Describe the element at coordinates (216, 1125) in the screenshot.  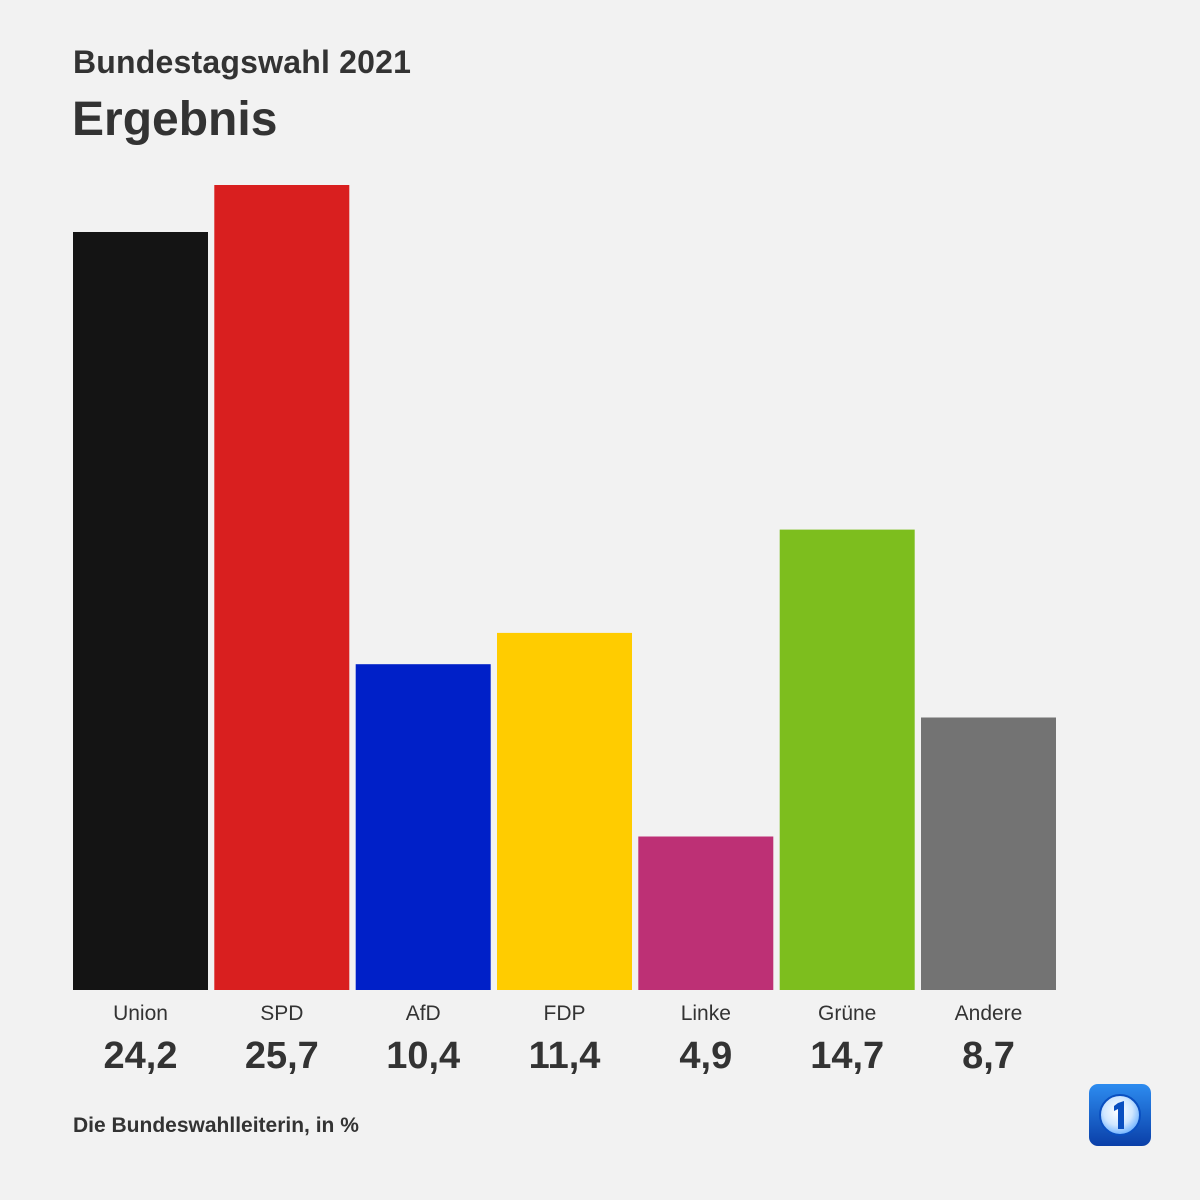
I see `source-note: Die Bundeswahlleiterin, in %` at that location.